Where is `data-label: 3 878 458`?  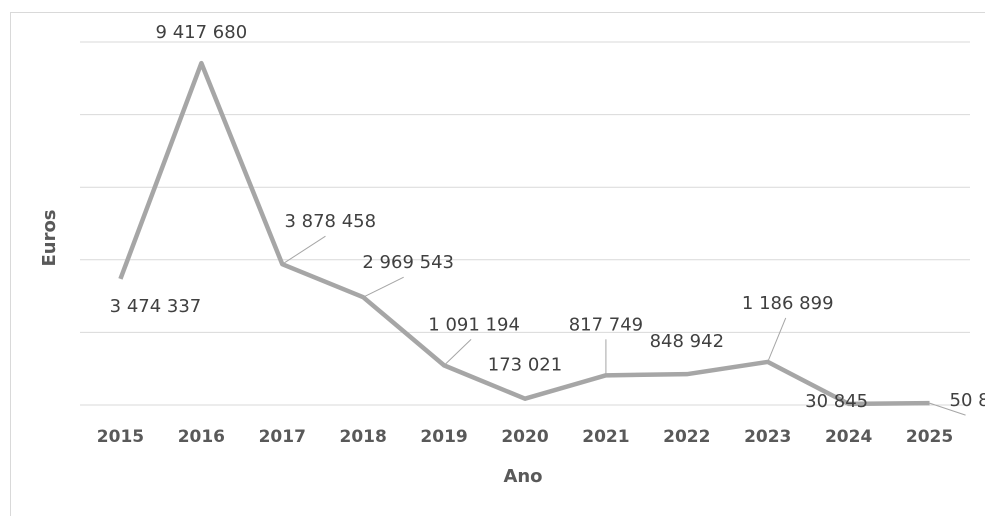 data-label: 3 878 458 is located at coordinates (330, 221).